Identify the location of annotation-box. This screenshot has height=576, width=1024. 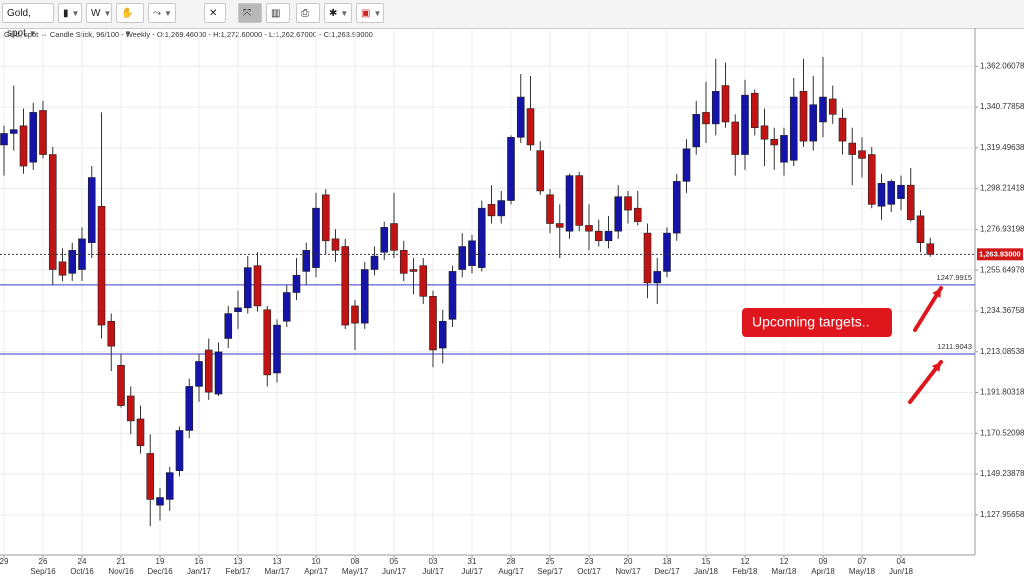
(817, 322).